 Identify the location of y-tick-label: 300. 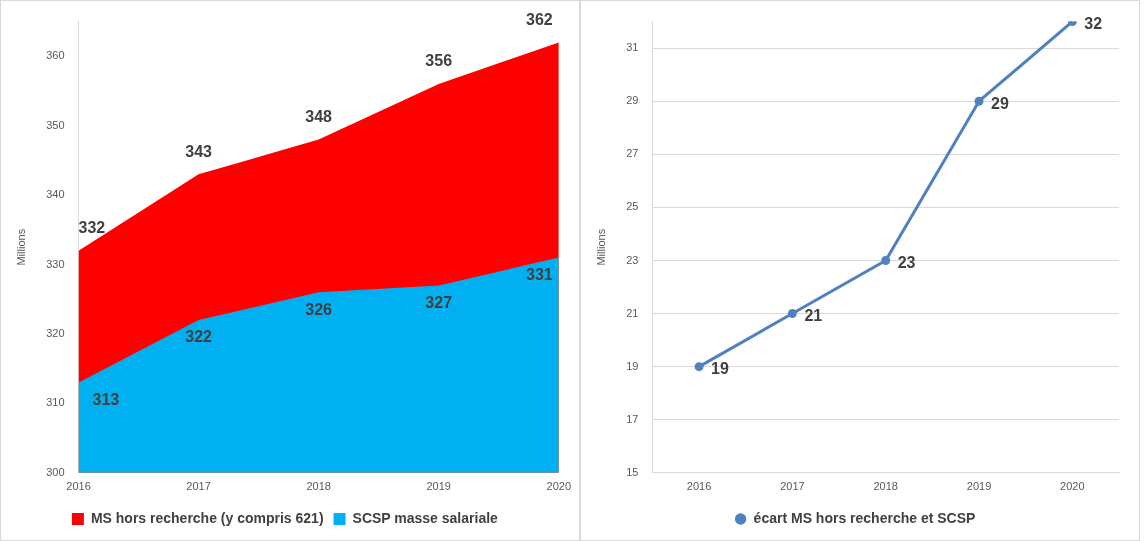
(55, 471).